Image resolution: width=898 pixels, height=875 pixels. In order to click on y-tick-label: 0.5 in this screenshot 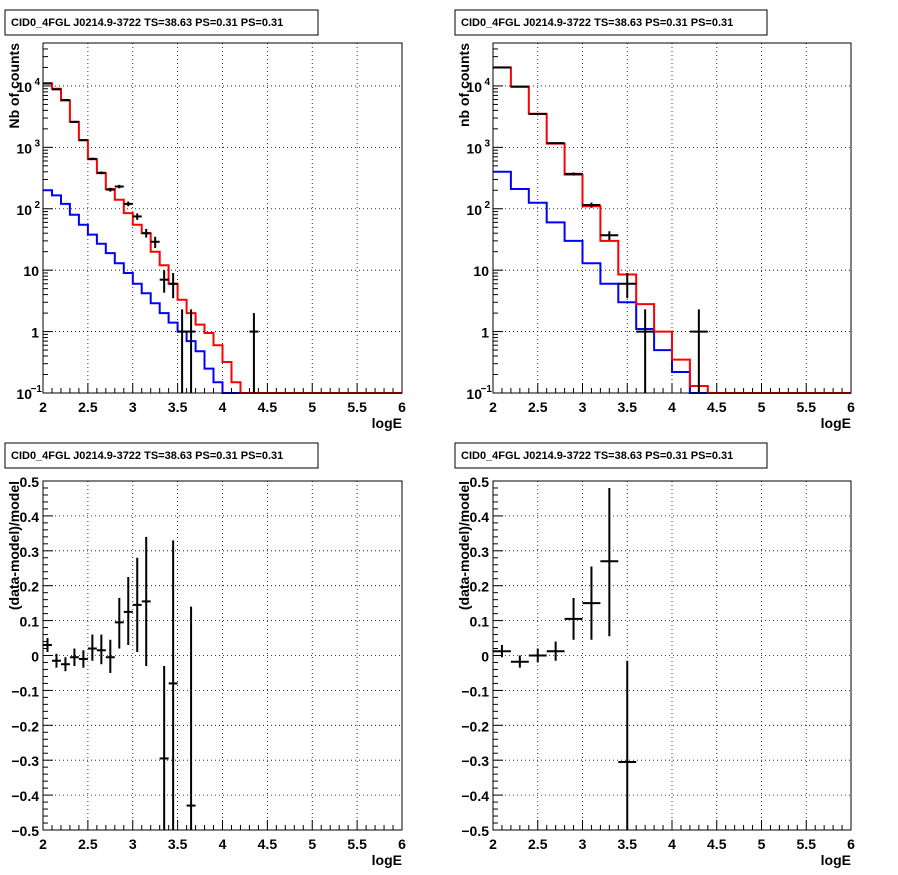, I will do `click(480, 482)`.